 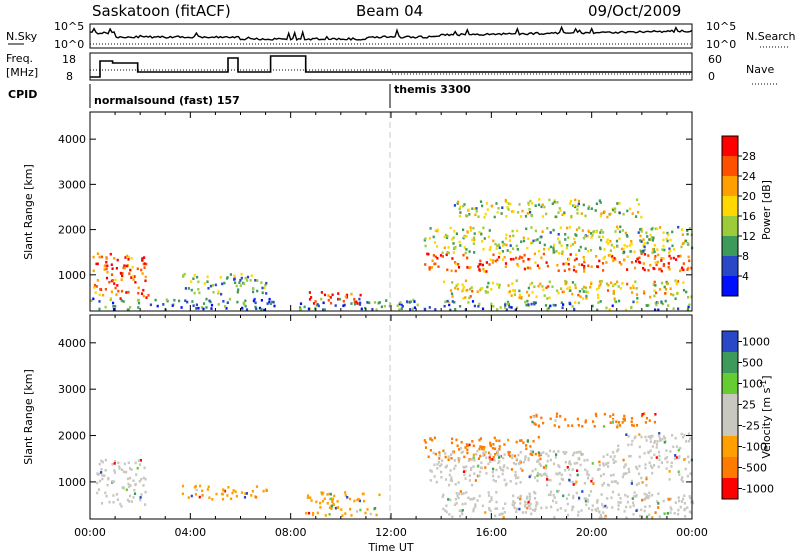 I want to click on colorbar-tick-label: -25, so click(x=751, y=426).